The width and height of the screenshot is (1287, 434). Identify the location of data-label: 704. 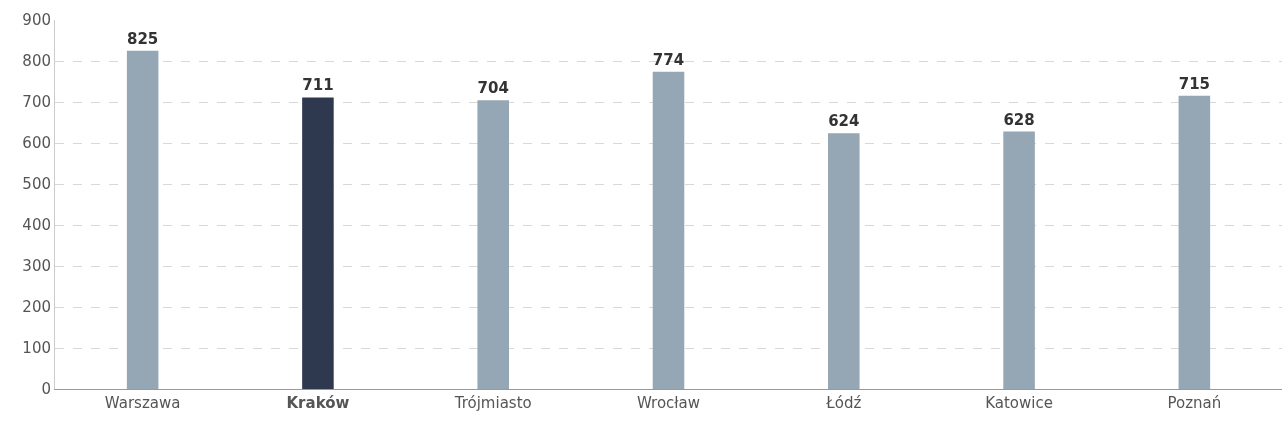
(493, 88).